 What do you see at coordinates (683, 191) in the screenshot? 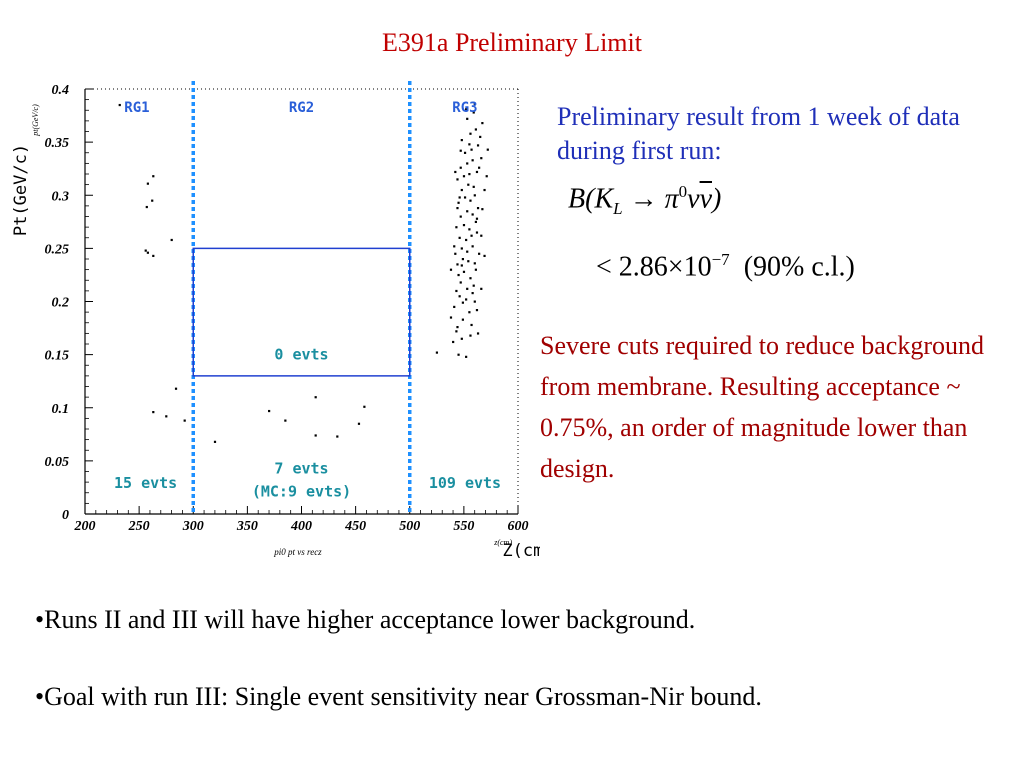
I see `formula-pi-sup: 0` at bounding box center [683, 191].